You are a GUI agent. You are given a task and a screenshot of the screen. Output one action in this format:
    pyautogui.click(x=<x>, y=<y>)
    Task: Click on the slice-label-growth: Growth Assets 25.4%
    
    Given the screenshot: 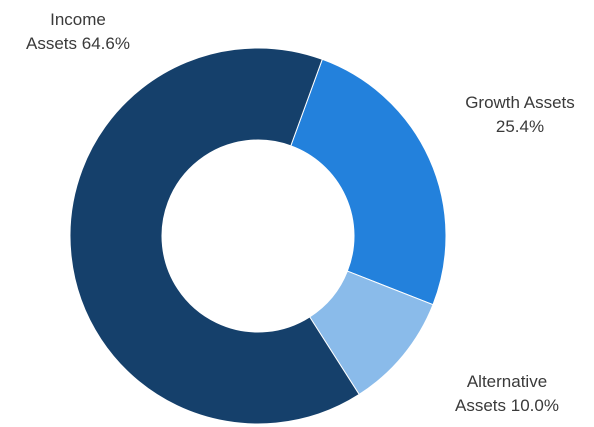 What is the action you would take?
    pyautogui.click(x=517, y=115)
    